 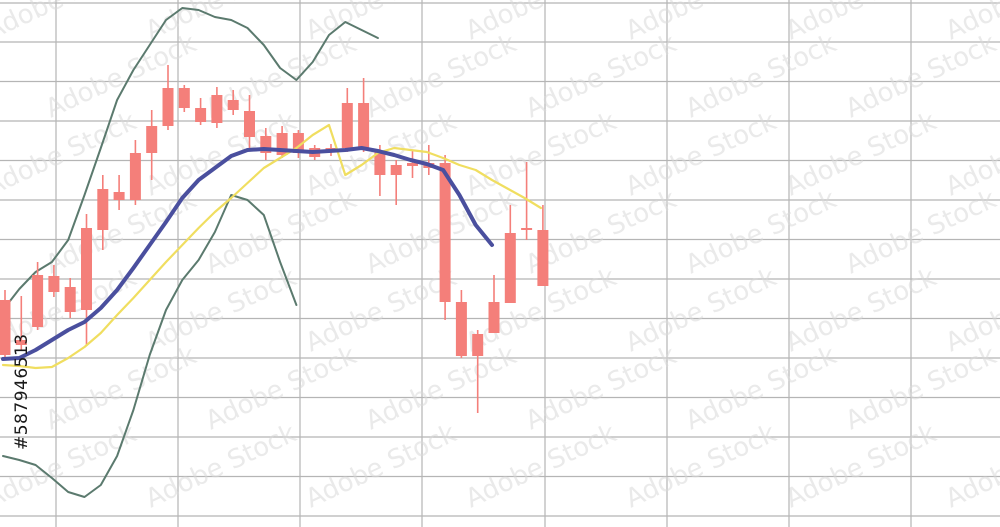 What do you see at coordinates (70, 23) in the screenshot?
I see `watermark-mark-0: Adobe Stock` at bounding box center [70, 23].